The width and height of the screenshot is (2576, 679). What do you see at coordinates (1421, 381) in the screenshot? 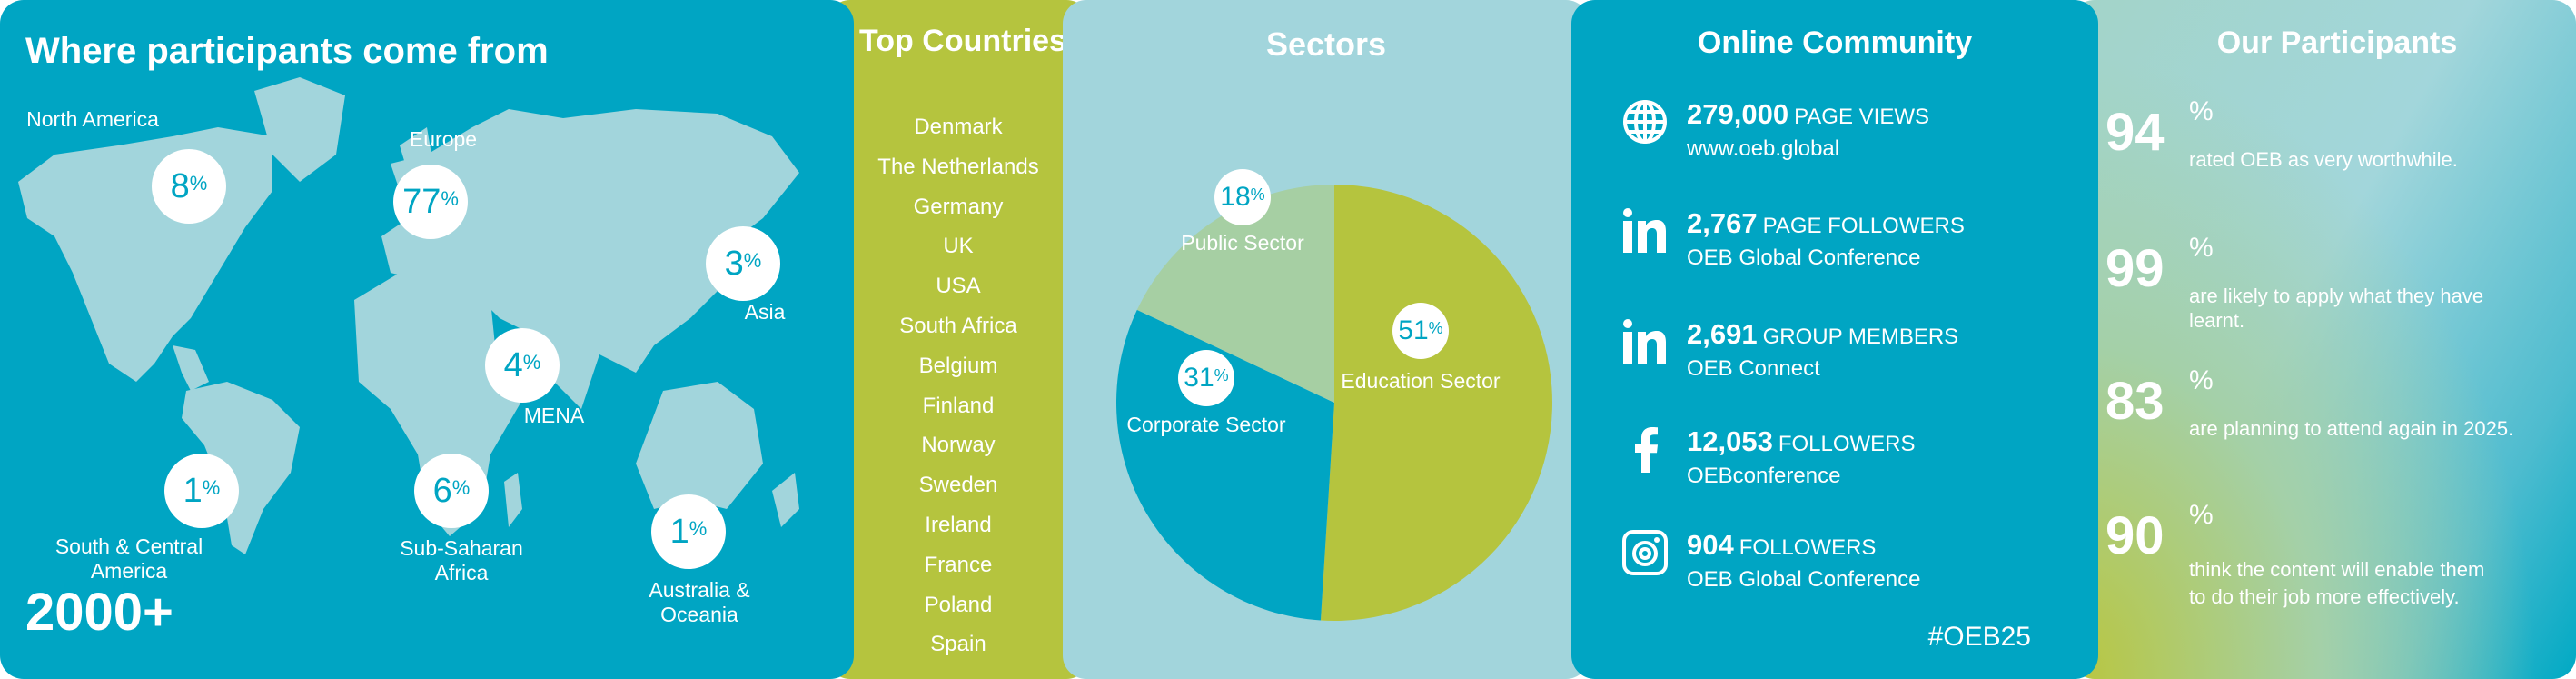
I see `education-sector-label: Education Sector` at bounding box center [1421, 381].